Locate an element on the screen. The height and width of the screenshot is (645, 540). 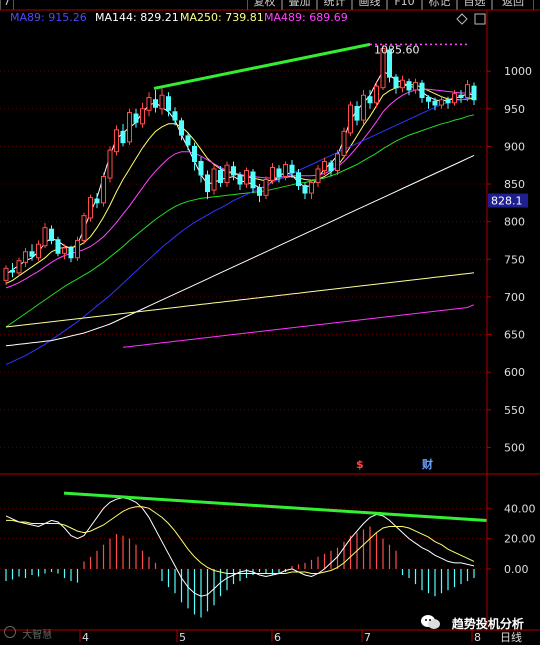
diamond-icon is located at coordinates (462, 19).